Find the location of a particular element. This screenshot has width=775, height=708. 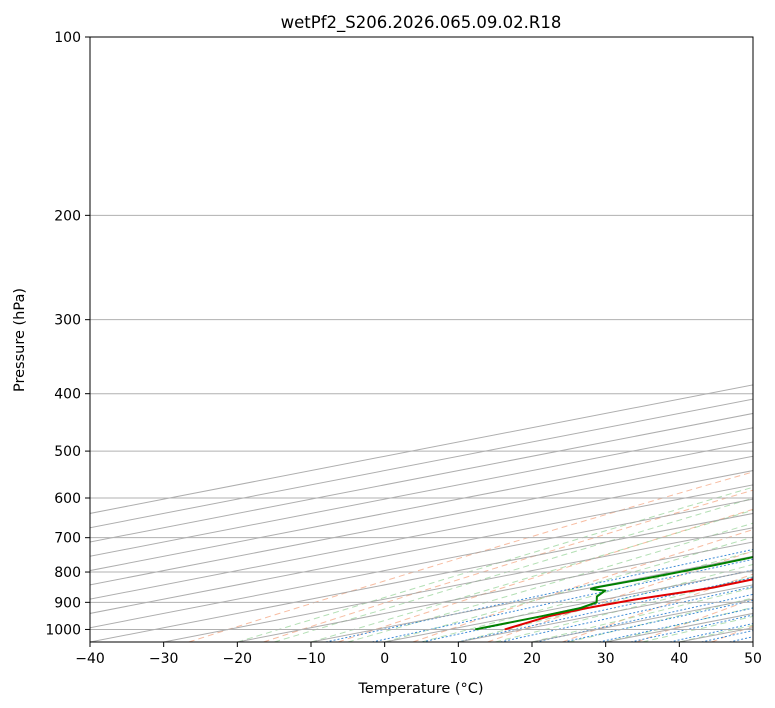

y-tick-label: 300 is located at coordinates (67, 321).